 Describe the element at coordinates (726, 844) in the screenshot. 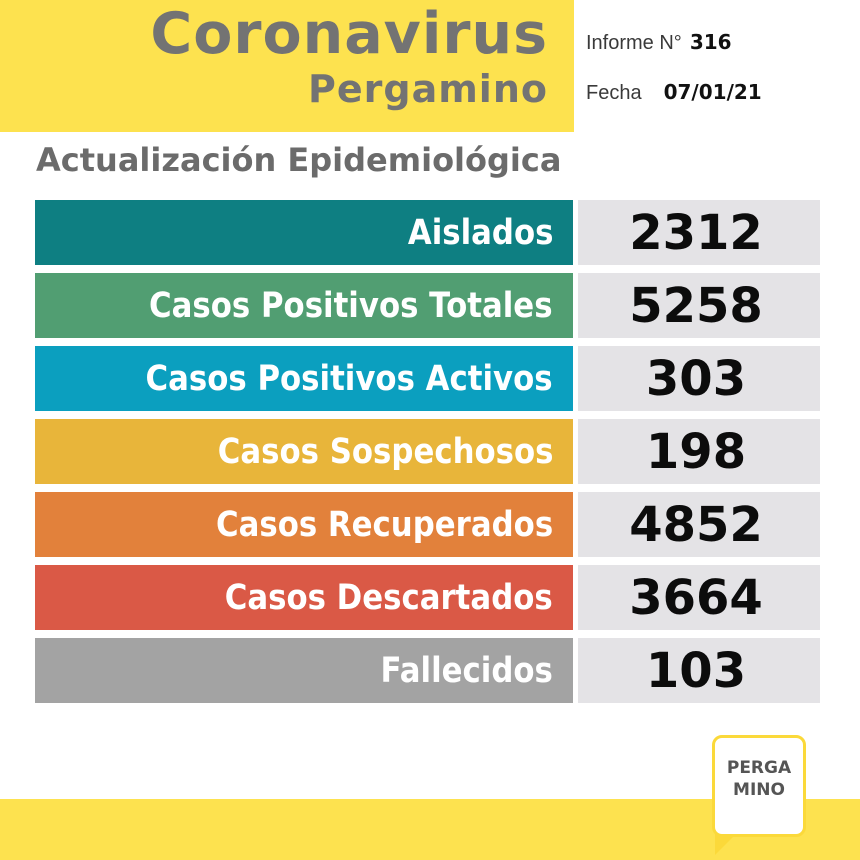

I see `logo-tail` at that location.